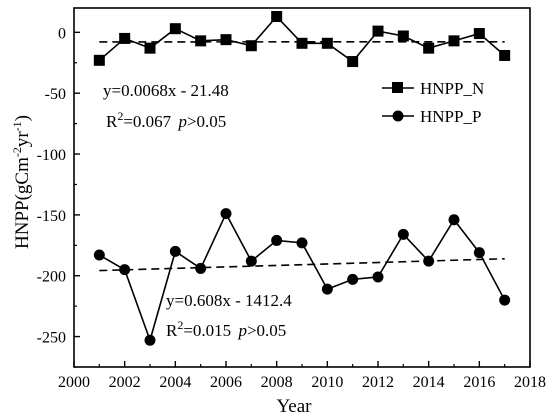 This screenshot has height=420, width=550. I want to click on annotation-n-p: p, so click(182, 121).